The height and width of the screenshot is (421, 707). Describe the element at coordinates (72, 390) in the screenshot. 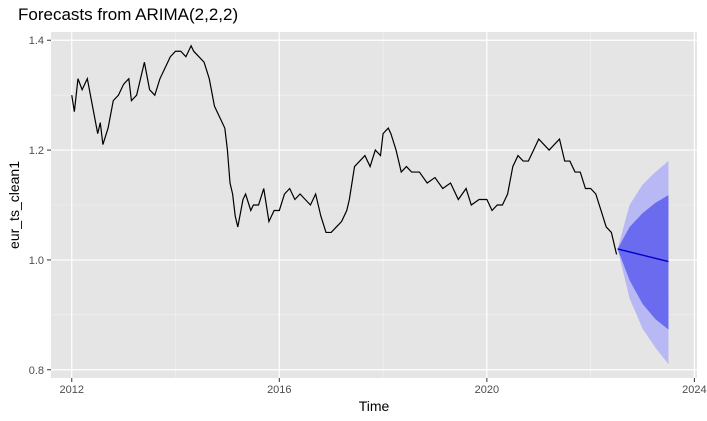

I see `x-tick-label: 2012` at that location.